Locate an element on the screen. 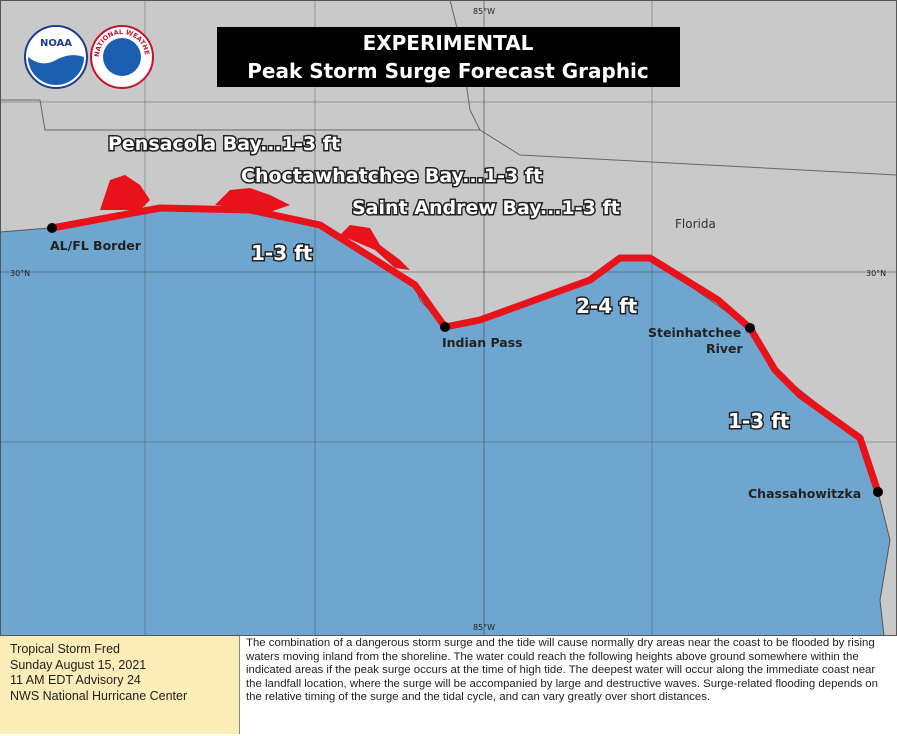 Image resolution: width=897 pixels, height=736 pixels. place-label: Chassahowitzka is located at coordinates (804, 493).